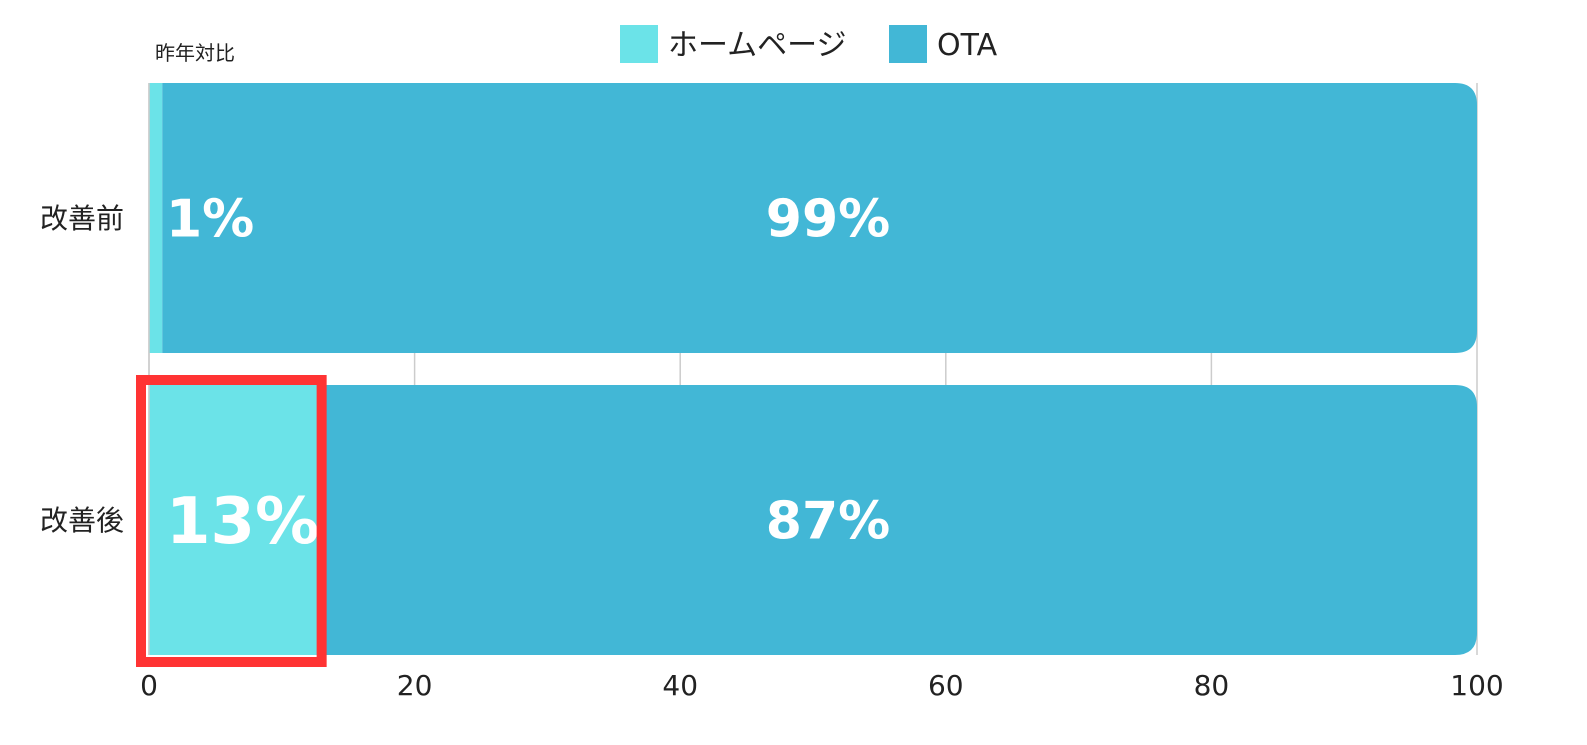 This screenshot has width=1587, height=745. I want to click on legend-swatch-ota, so click(908, 44).